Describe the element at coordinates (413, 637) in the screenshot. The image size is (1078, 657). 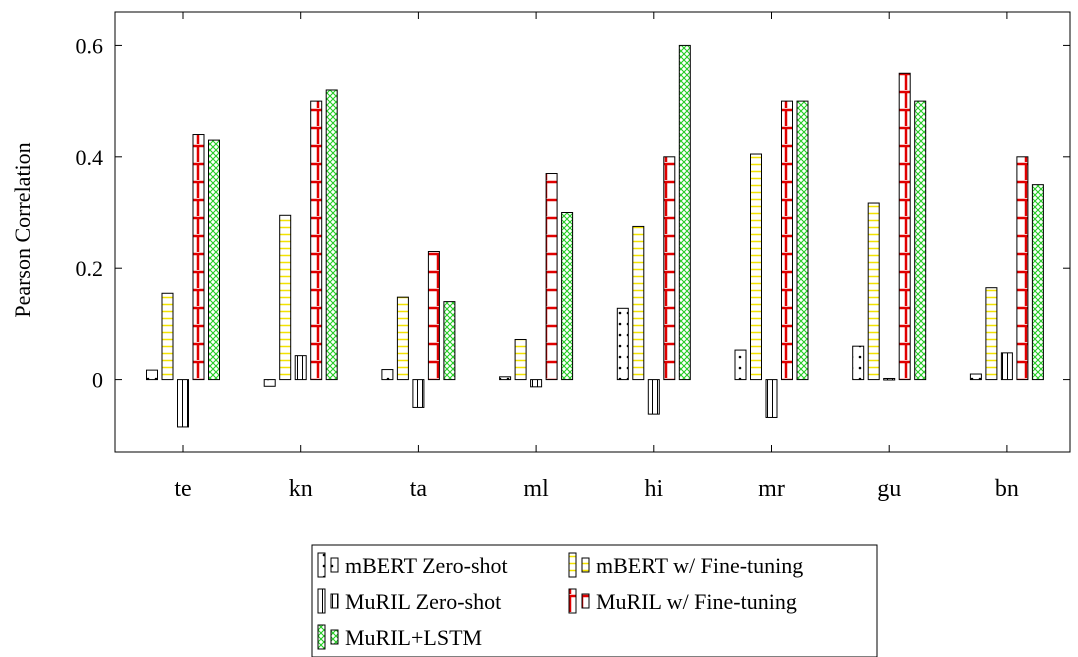
I see `legend-label: MuRIL+LSTM` at that location.